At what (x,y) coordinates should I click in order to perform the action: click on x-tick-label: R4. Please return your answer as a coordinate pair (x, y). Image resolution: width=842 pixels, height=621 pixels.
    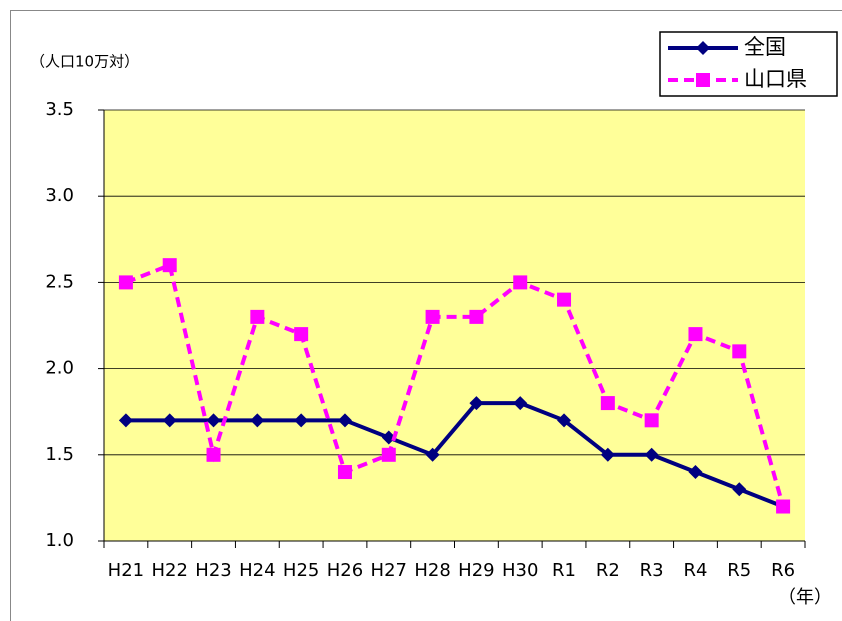
    Looking at the image, I should click on (695, 570).